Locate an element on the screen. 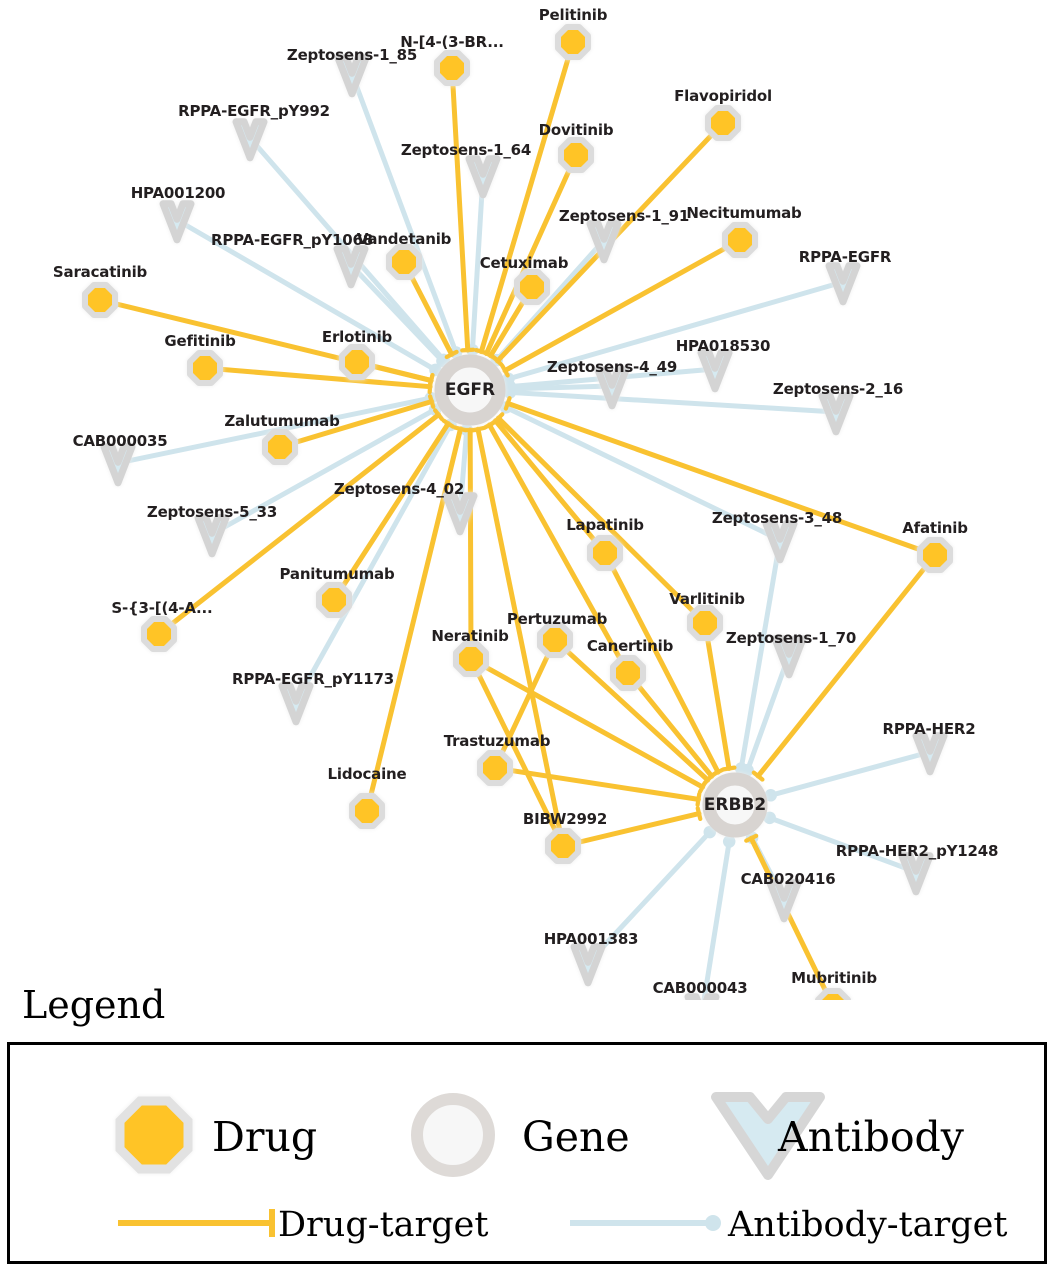 The width and height of the screenshot is (1059, 1280). legend-label-drug: Drug is located at coordinates (265, 1137).